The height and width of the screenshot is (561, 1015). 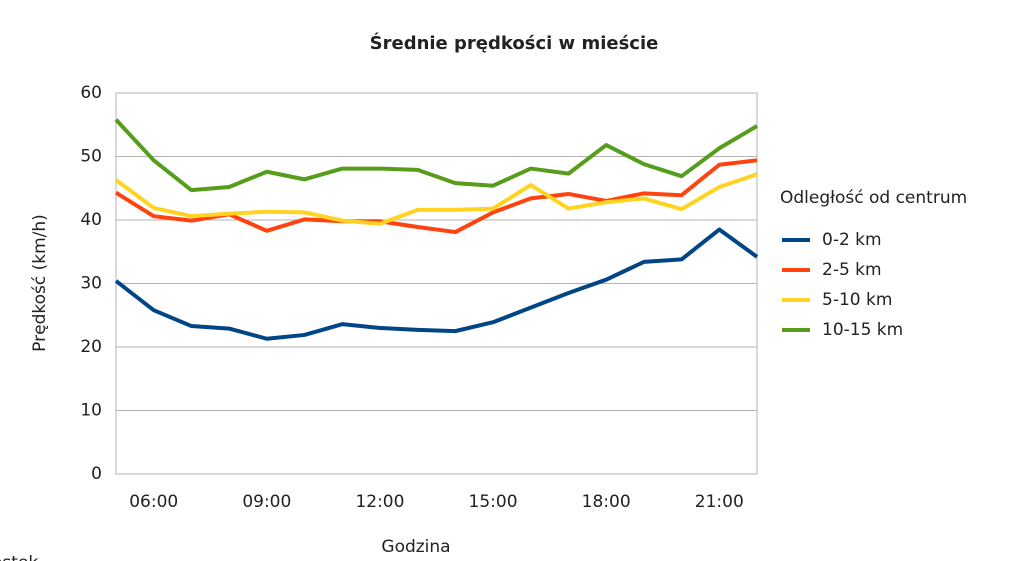 What do you see at coordinates (19, 557) in the screenshot?
I see `footer-fragment: ostek` at bounding box center [19, 557].